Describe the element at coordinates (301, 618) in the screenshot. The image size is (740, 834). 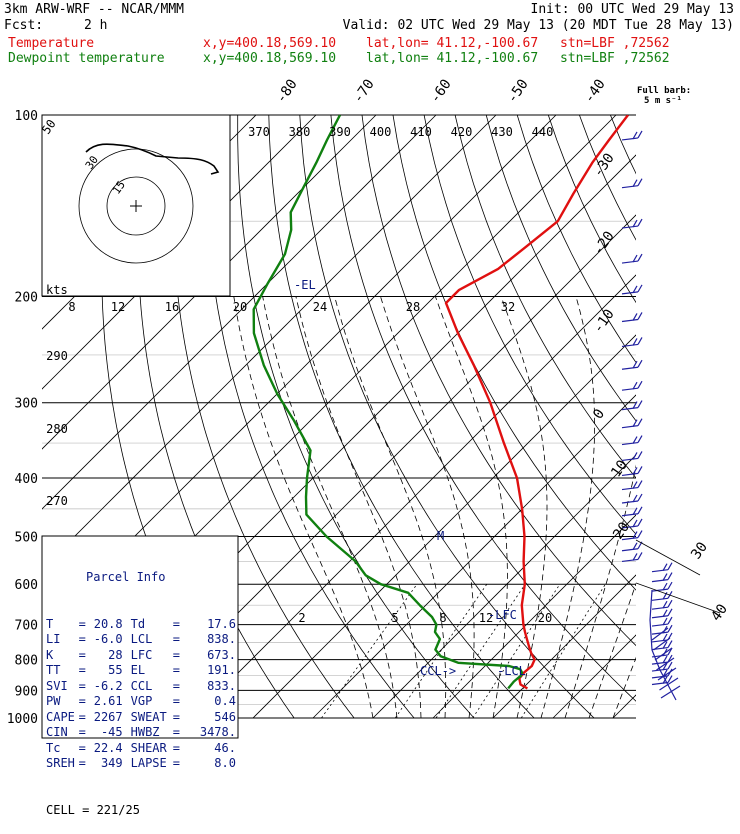
I see `mixing-ratio-label: 2` at that location.